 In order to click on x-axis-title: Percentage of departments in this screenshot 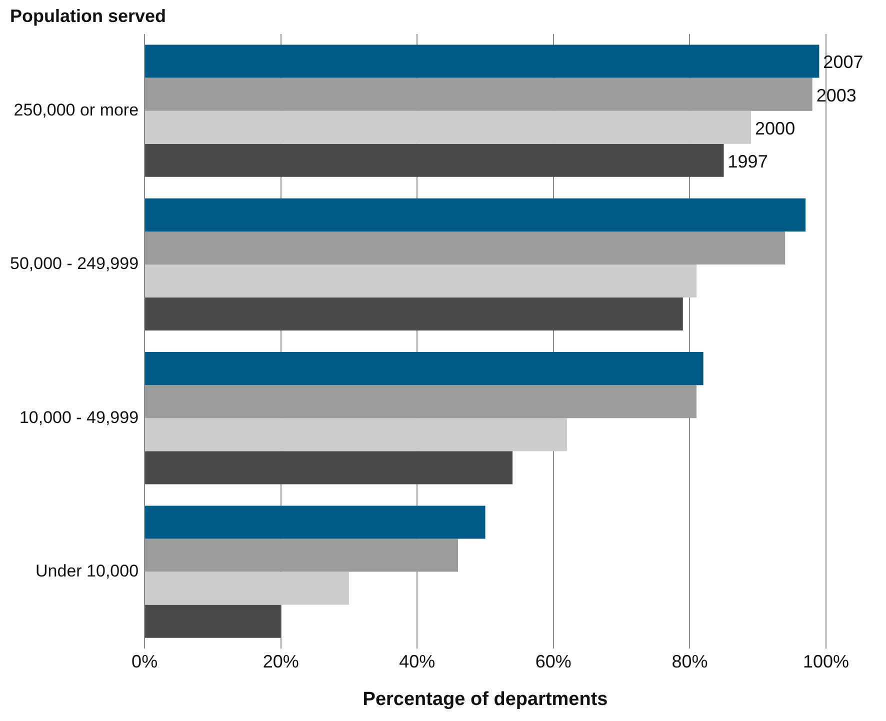, I will do `click(485, 699)`.